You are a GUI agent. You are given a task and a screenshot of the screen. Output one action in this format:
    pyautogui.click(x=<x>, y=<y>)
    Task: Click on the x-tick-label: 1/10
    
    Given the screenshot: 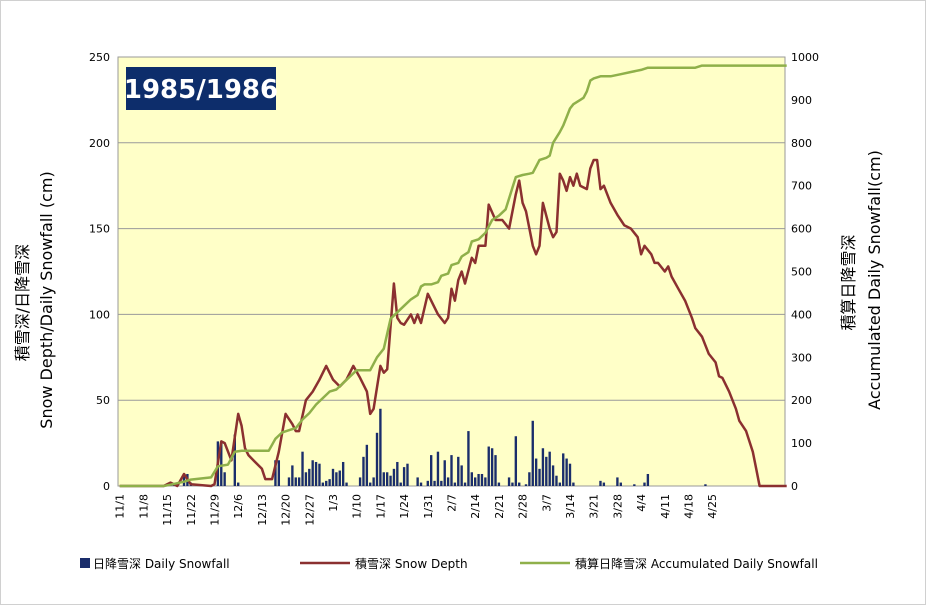 What is the action you would take?
    pyautogui.click(x=357, y=506)
    